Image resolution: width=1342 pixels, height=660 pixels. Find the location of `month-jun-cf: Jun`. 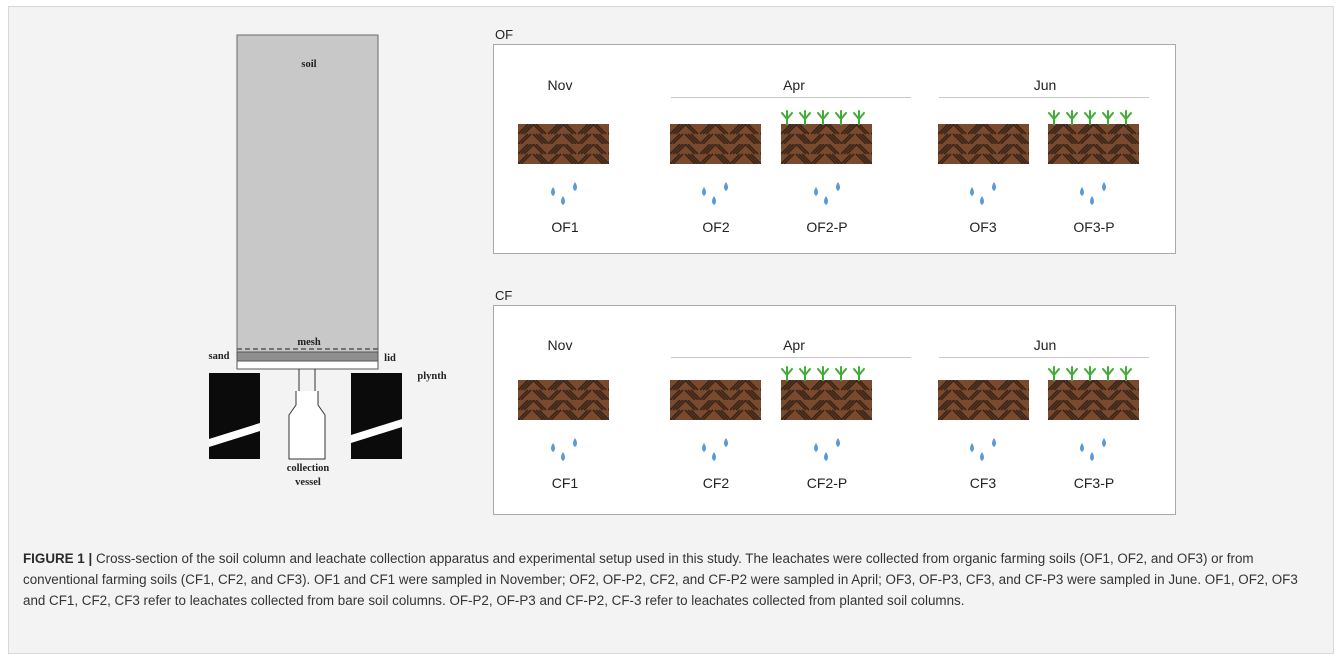

month-jun-cf: Jun is located at coordinates (1045, 345).